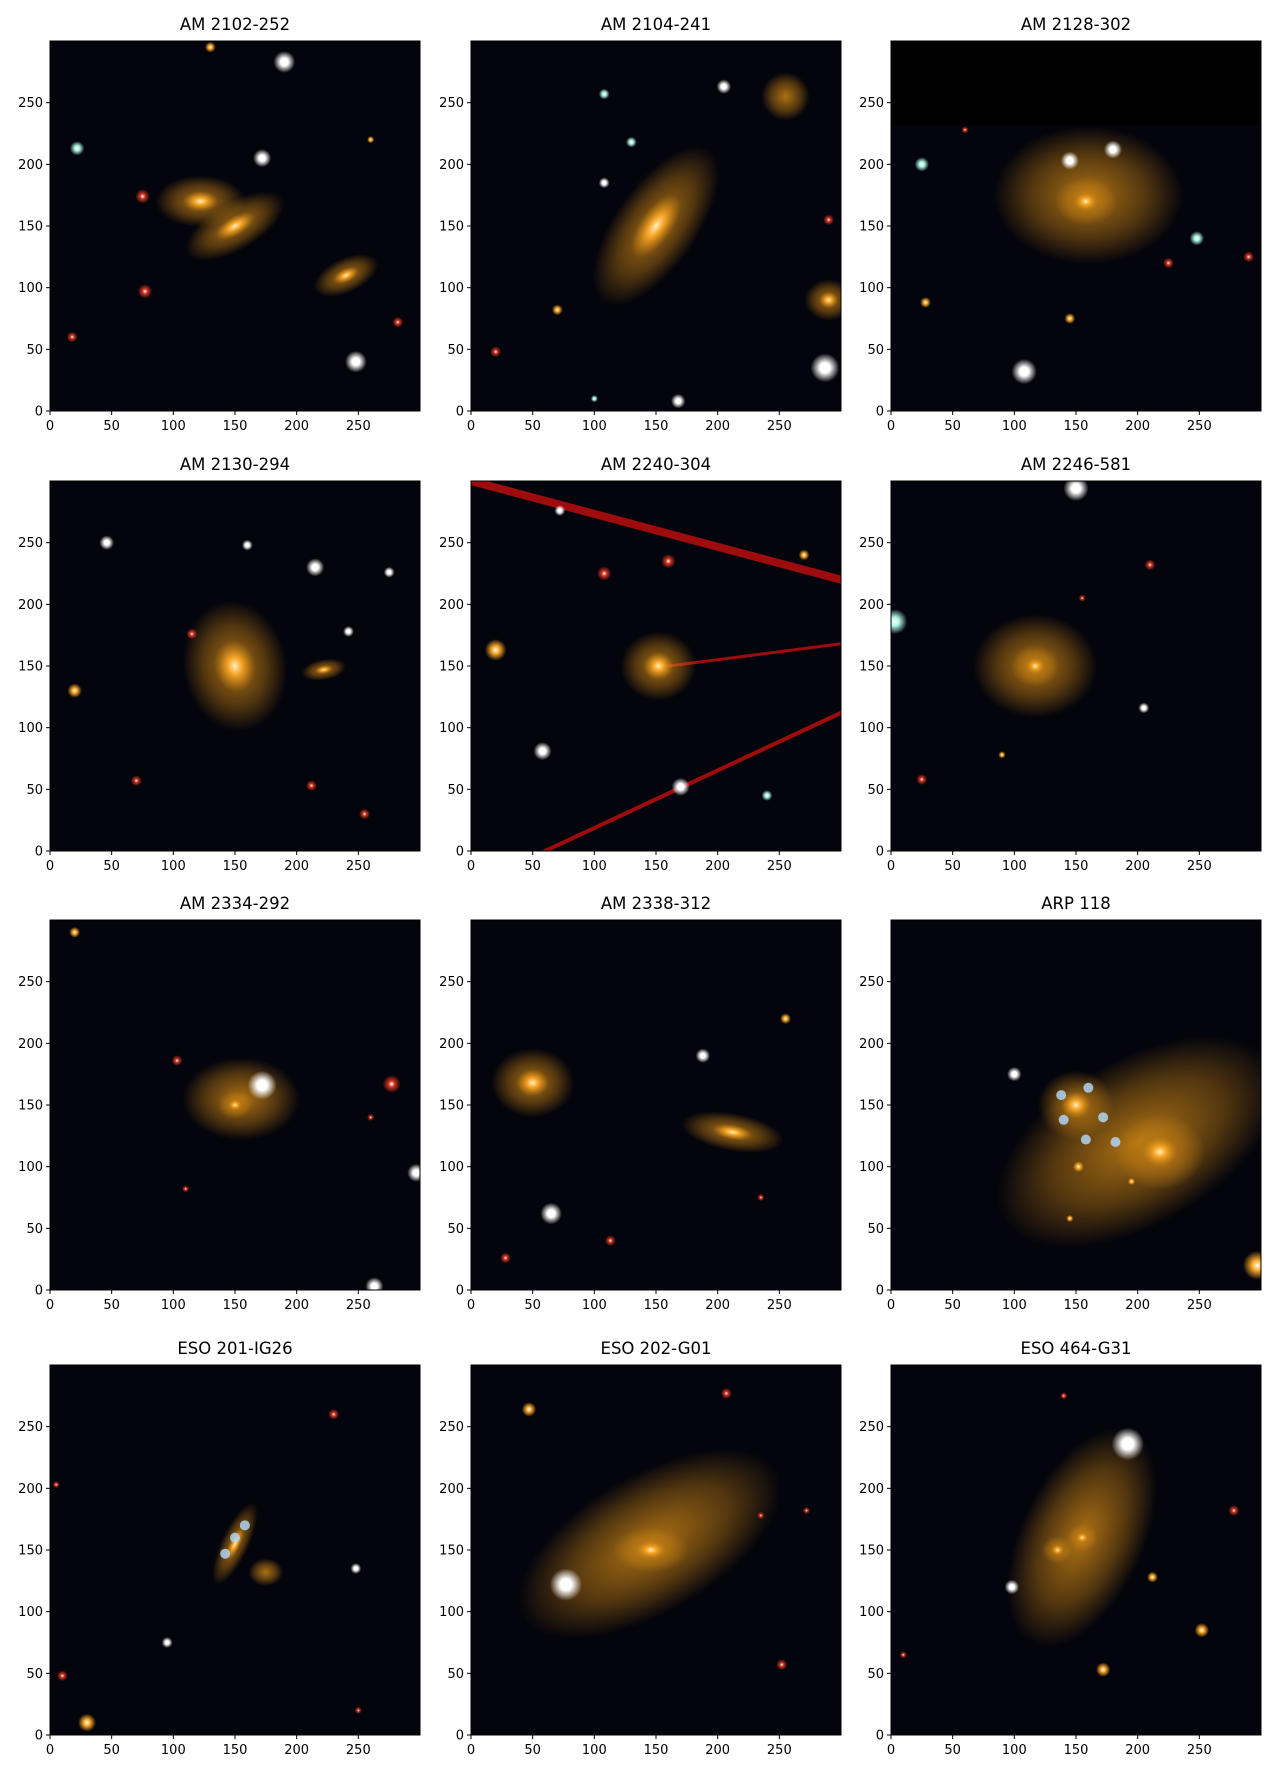 The width and height of the screenshot is (1278, 1781). I want to click on galaxy-halo, so click(785, 96).